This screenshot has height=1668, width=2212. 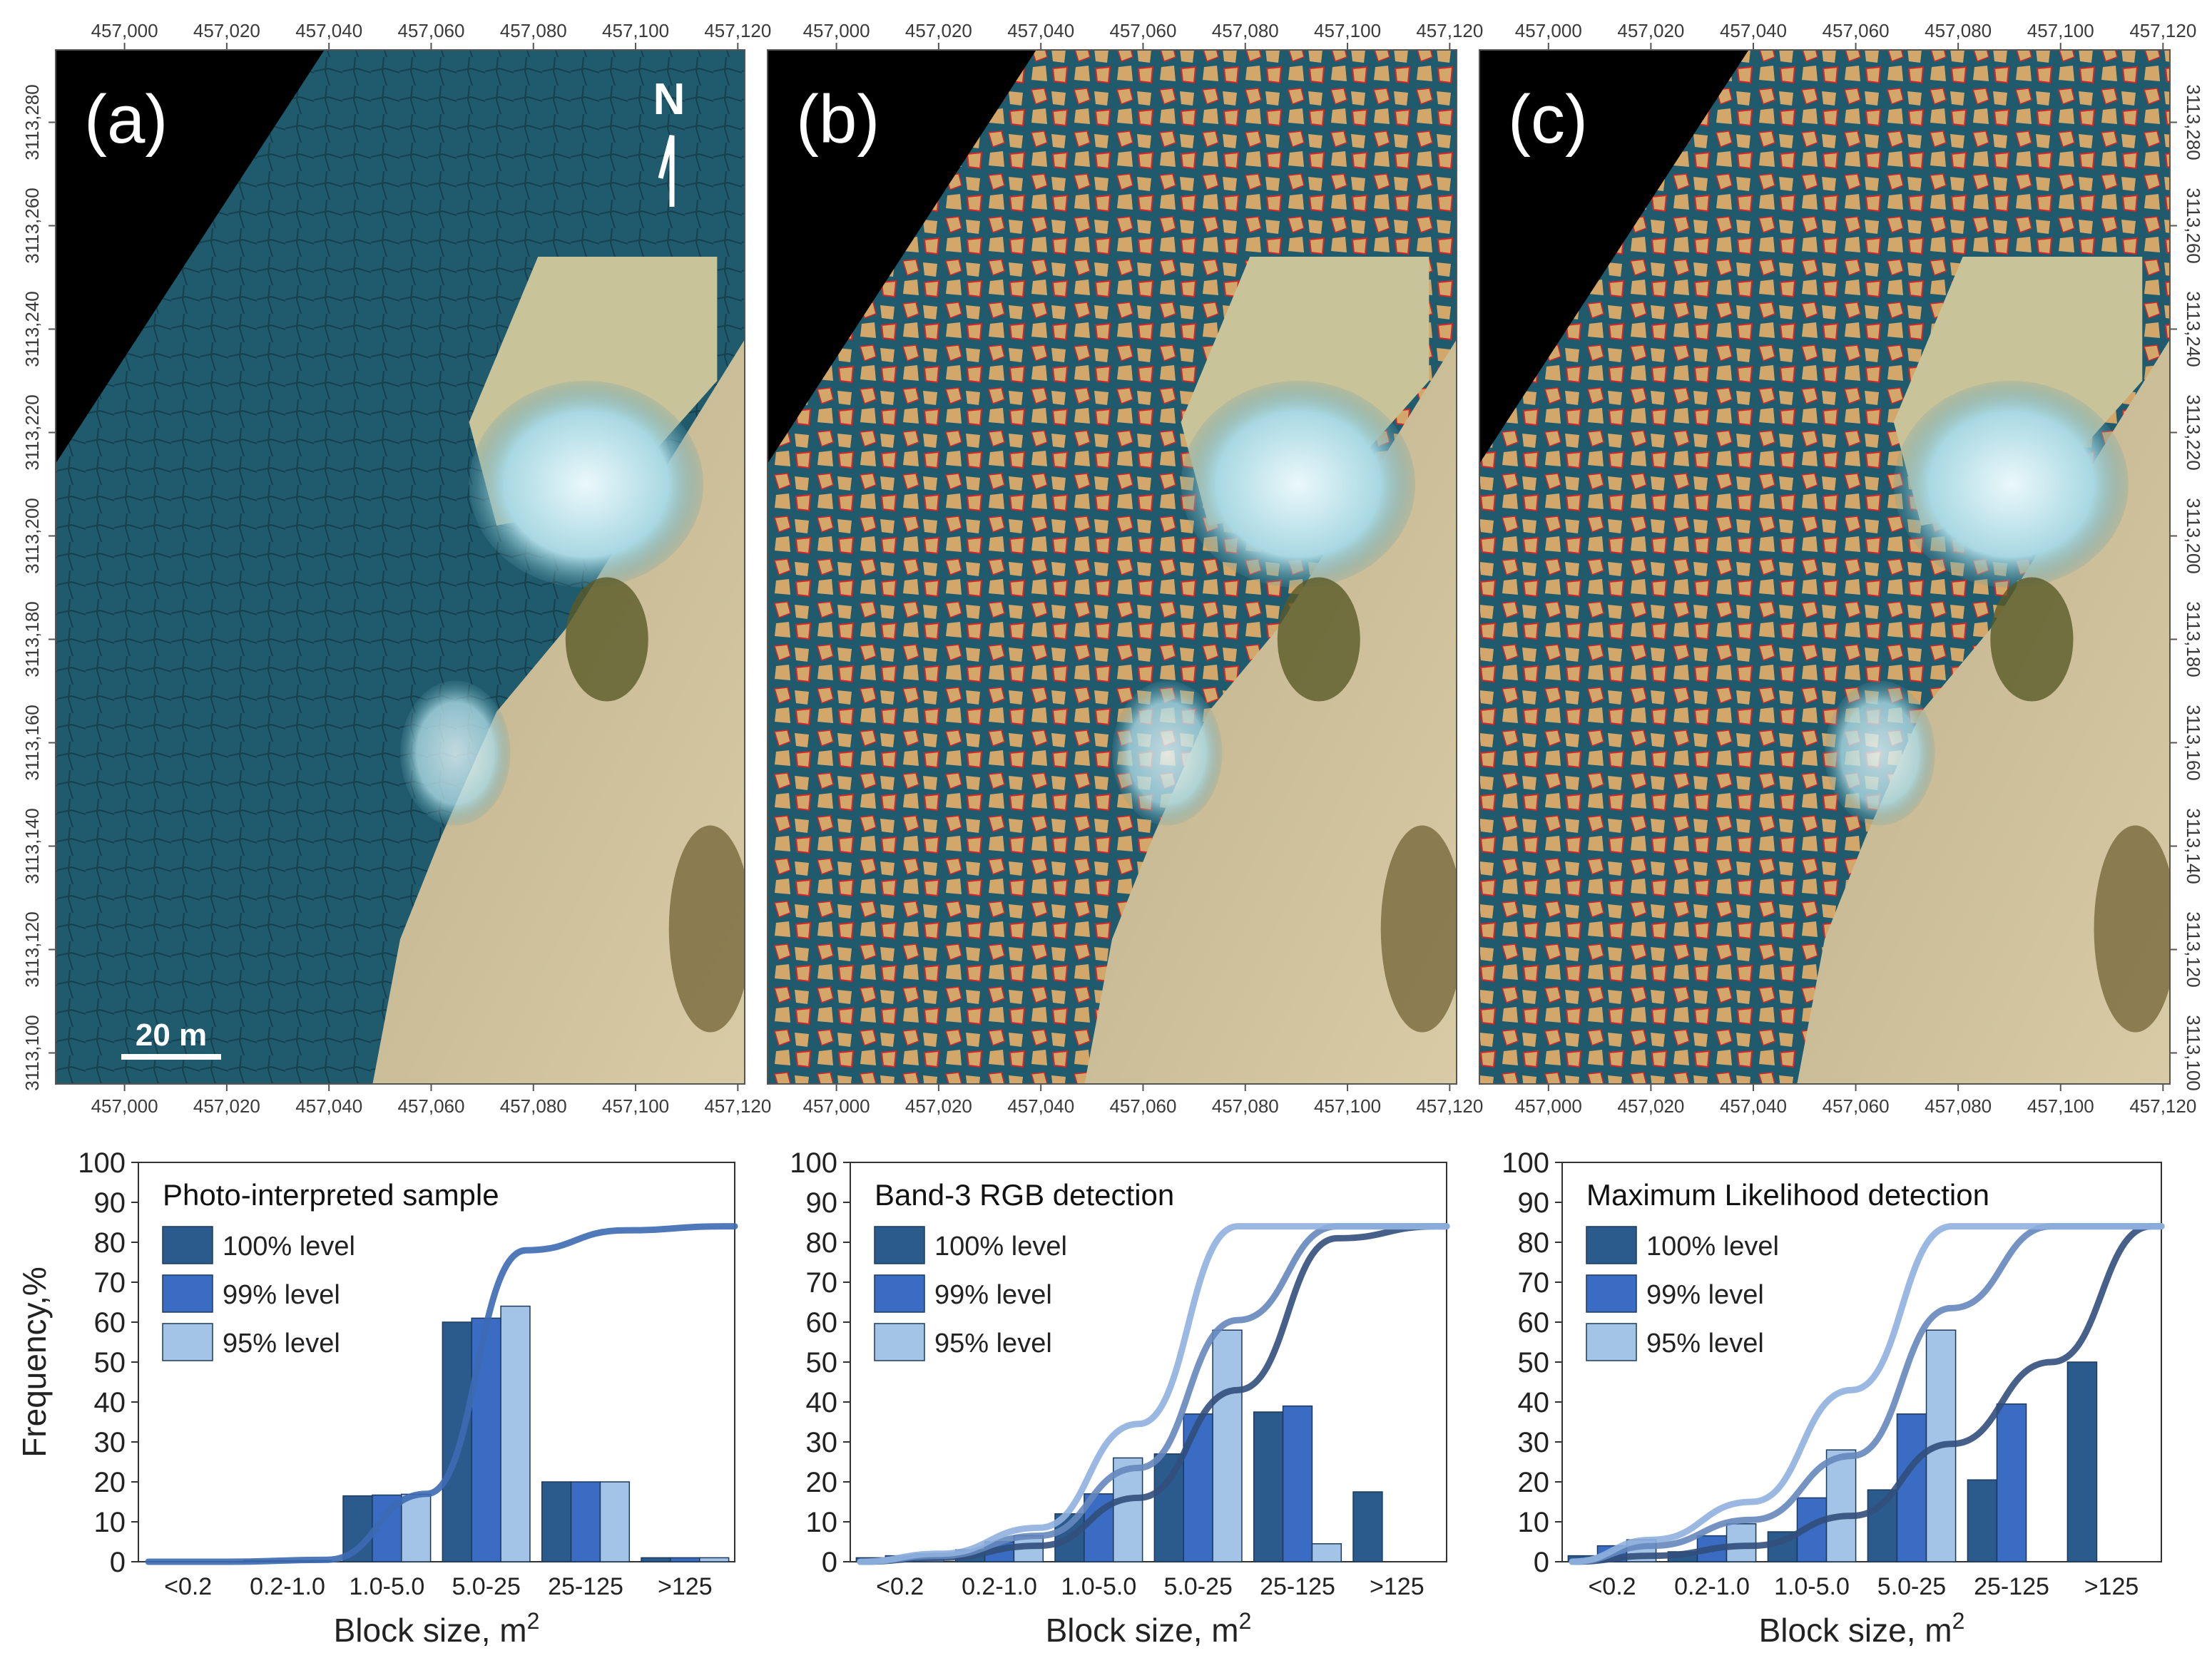 What do you see at coordinates (1705, 1295) in the screenshot?
I see `legend-label: 99% level` at bounding box center [1705, 1295].